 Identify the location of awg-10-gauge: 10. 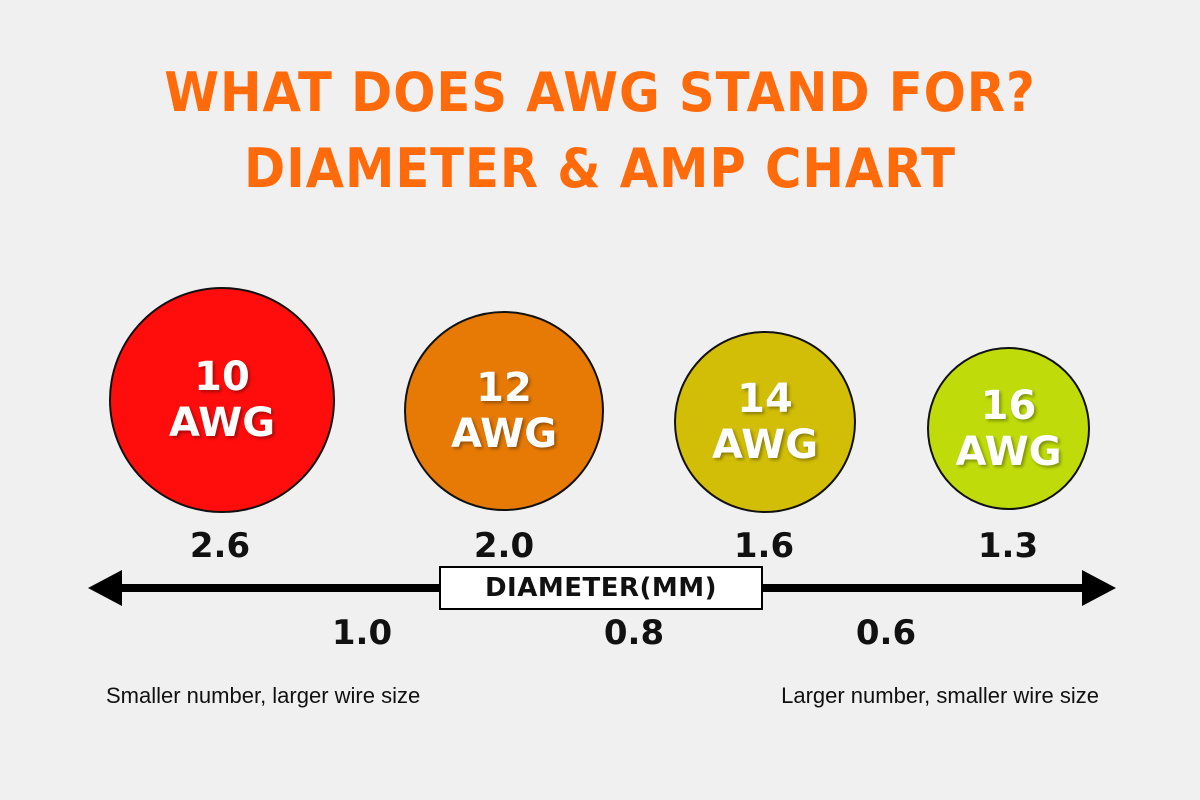
(222, 377).